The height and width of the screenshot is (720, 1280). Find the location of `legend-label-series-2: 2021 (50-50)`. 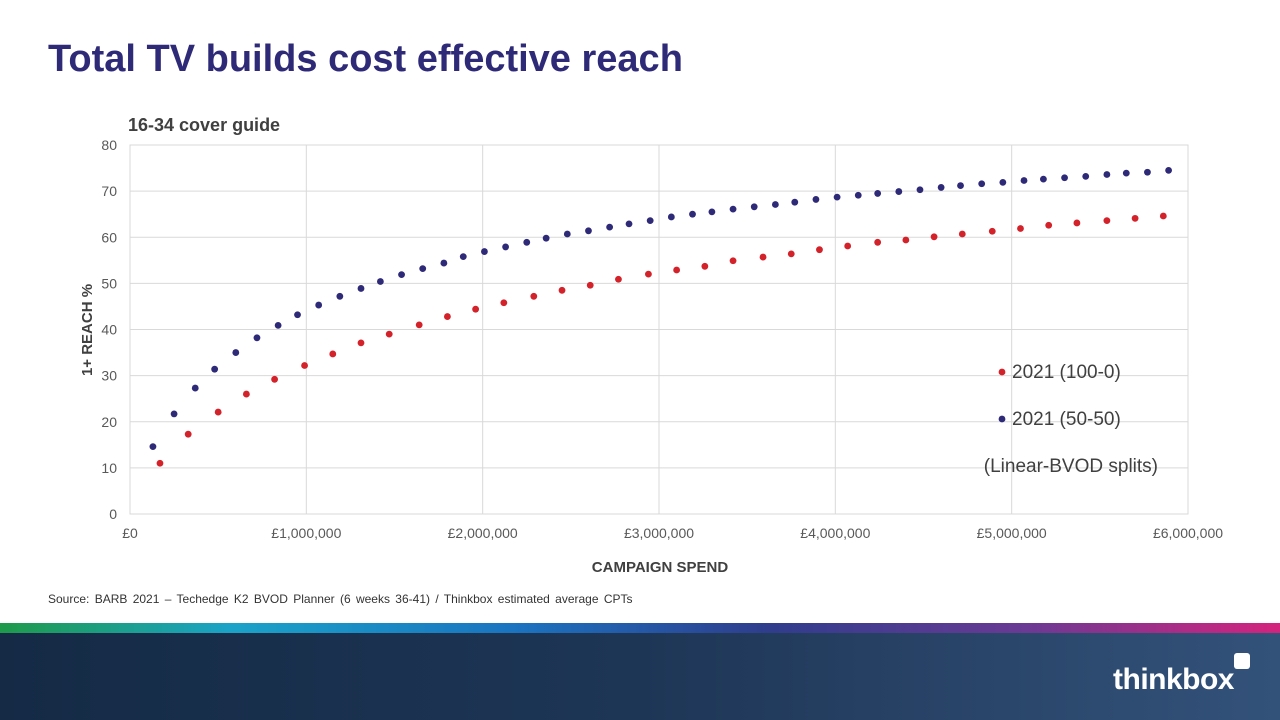

legend-label-series-2: 2021 (50-50) is located at coordinates (1066, 419).